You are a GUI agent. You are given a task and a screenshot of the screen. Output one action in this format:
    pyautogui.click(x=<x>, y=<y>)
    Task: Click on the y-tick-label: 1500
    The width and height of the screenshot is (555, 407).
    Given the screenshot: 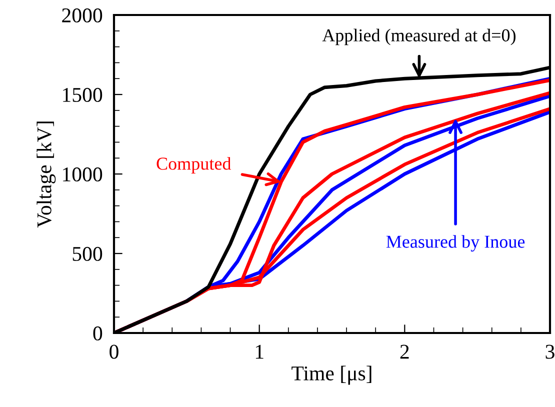 What is the action you would take?
    pyautogui.click(x=82, y=95)
    